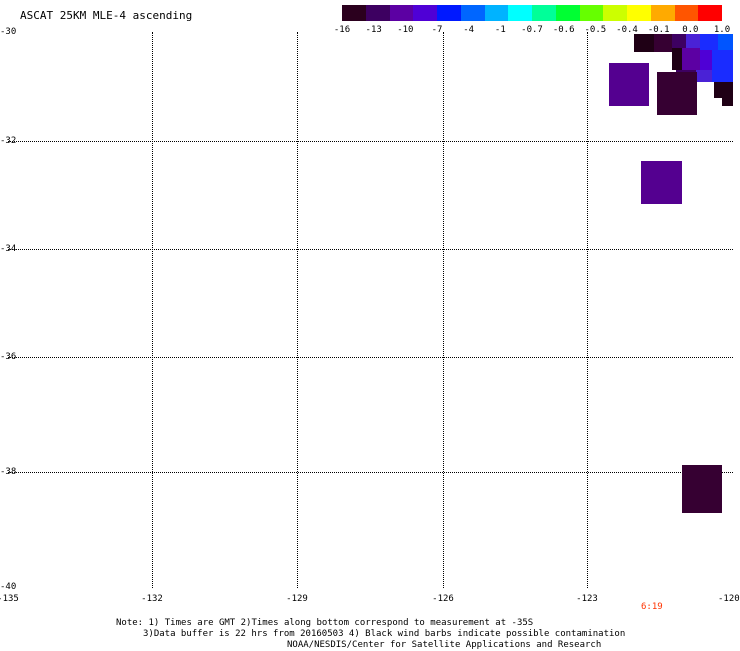  Describe the element at coordinates (729, 599) in the screenshot. I see `lon-label: -120` at that location.